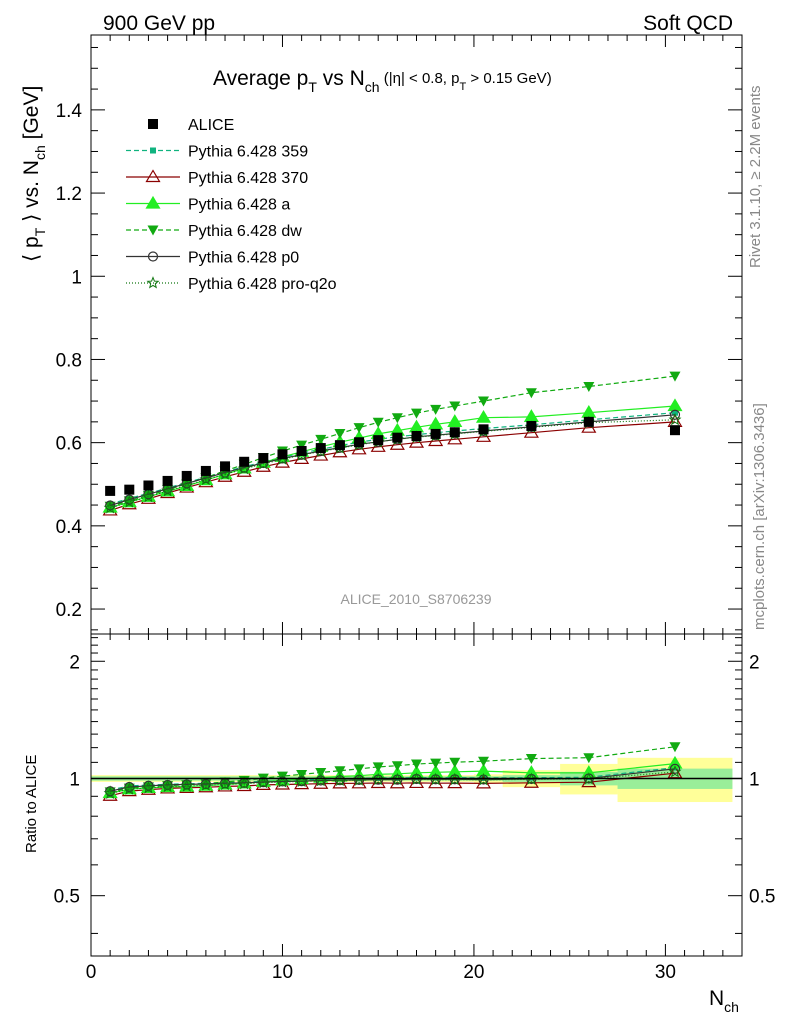 This screenshot has width=786, height=1024. Describe the element at coordinates (159, 23) in the screenshot. I see `header-left: 900 GeV pp` at that location.